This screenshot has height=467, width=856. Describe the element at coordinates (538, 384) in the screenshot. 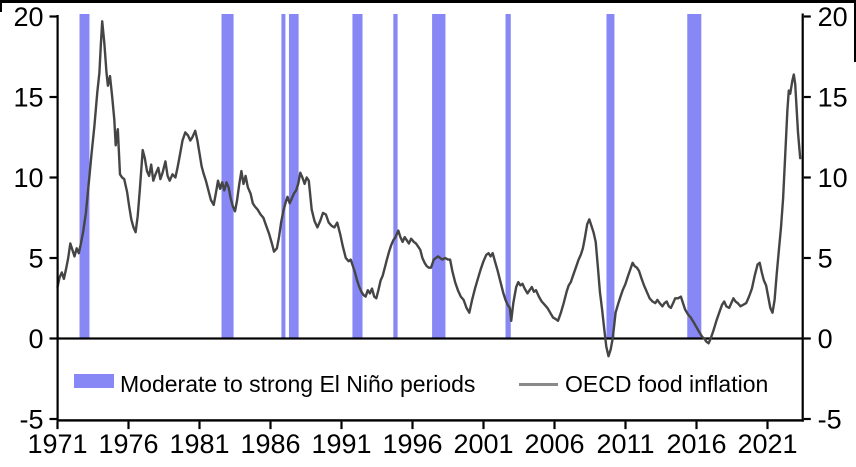

I see `inflation-line-swatch-icon` at that location.